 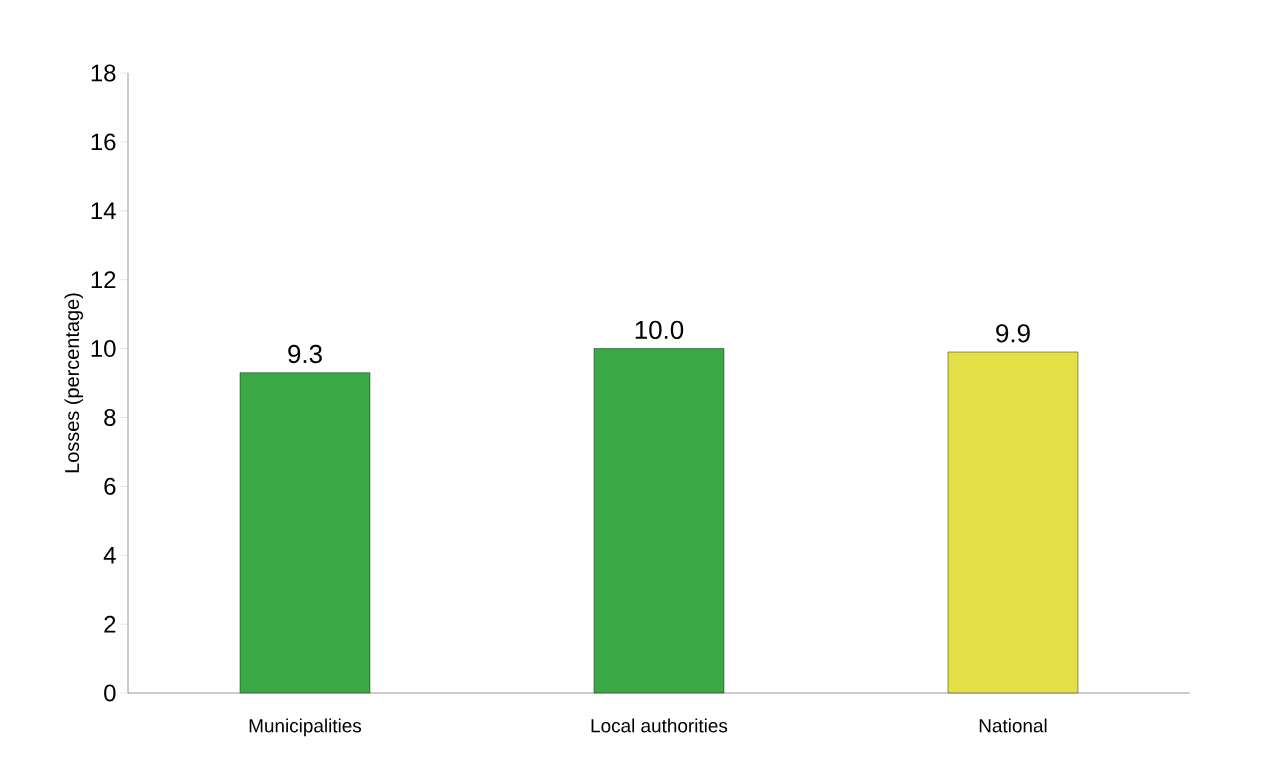 I want to click on y-tick-label: 10, so click(x=103, y=349).